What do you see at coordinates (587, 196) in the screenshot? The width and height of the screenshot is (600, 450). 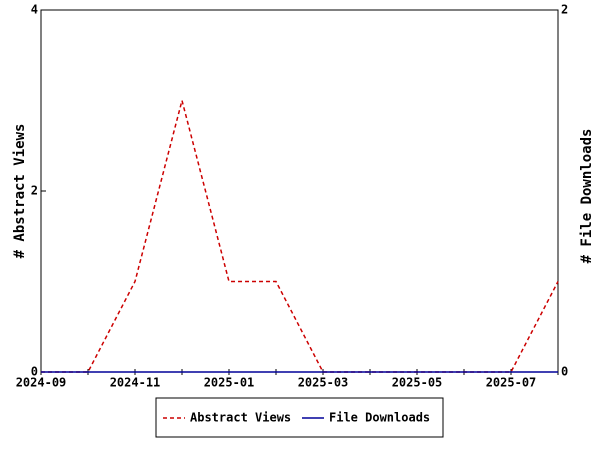 I see `y2-axis-title: # File Downloads` at bounding box center [587, 196].